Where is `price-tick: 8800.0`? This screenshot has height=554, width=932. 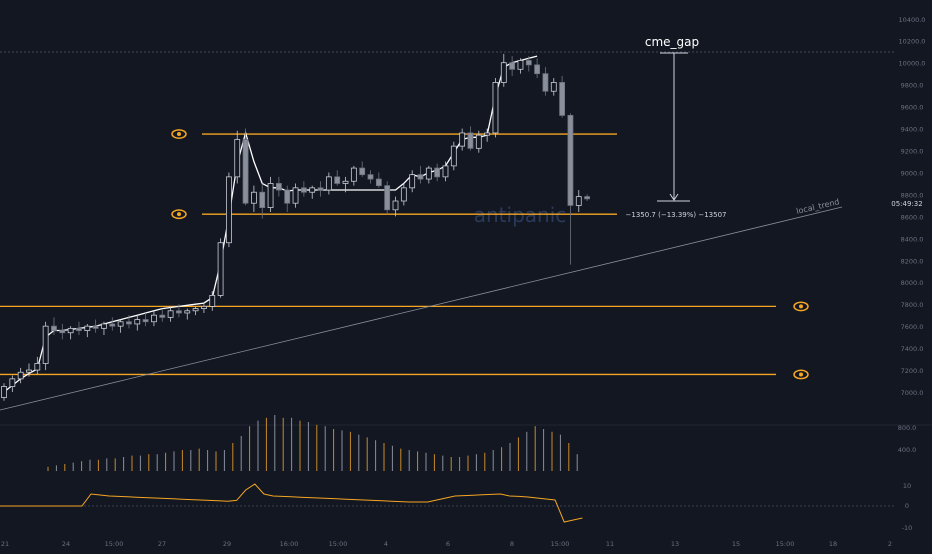 price-tick: 8800.0 is located at coordinates (912, 195).